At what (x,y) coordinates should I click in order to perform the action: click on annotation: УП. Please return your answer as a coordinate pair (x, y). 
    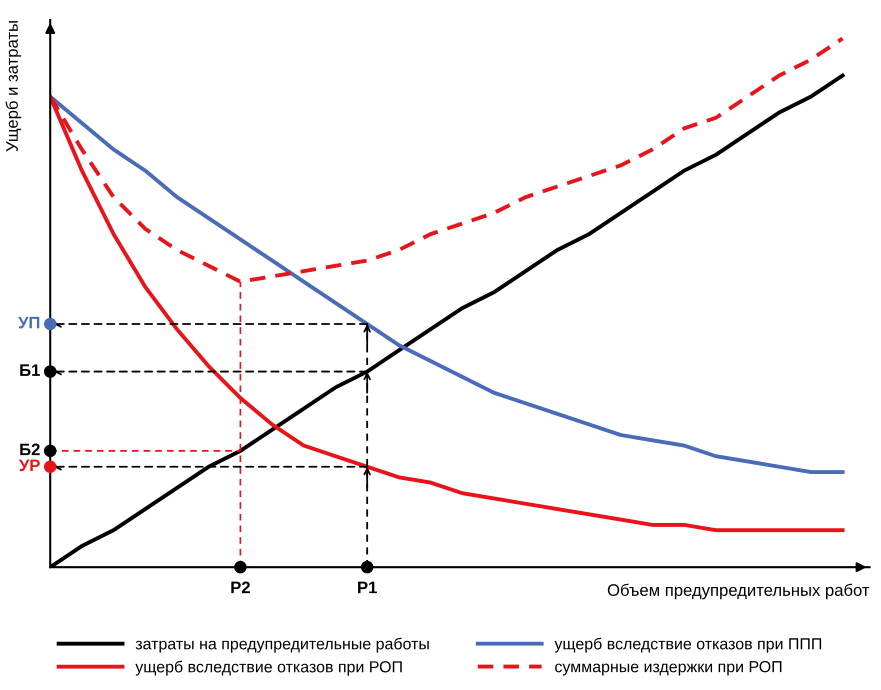
    Looking at the image, I should click on (29, 322).